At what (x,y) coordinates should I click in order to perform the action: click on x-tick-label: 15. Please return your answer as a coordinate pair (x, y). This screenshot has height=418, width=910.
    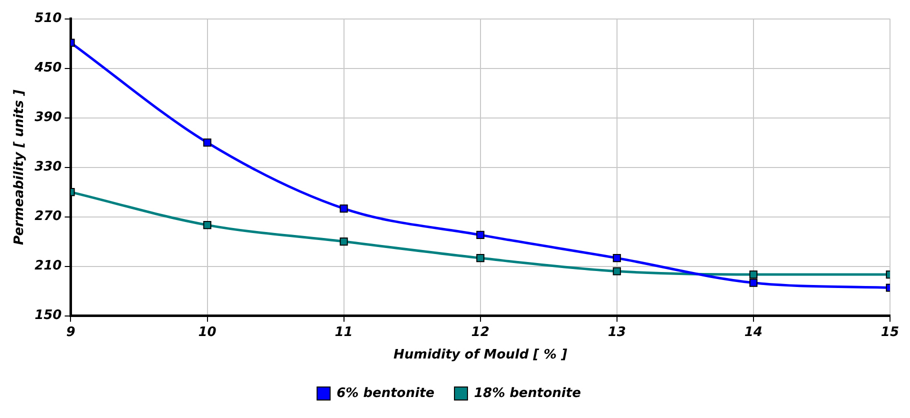
    Looking at the image, I should click on (889, 332).